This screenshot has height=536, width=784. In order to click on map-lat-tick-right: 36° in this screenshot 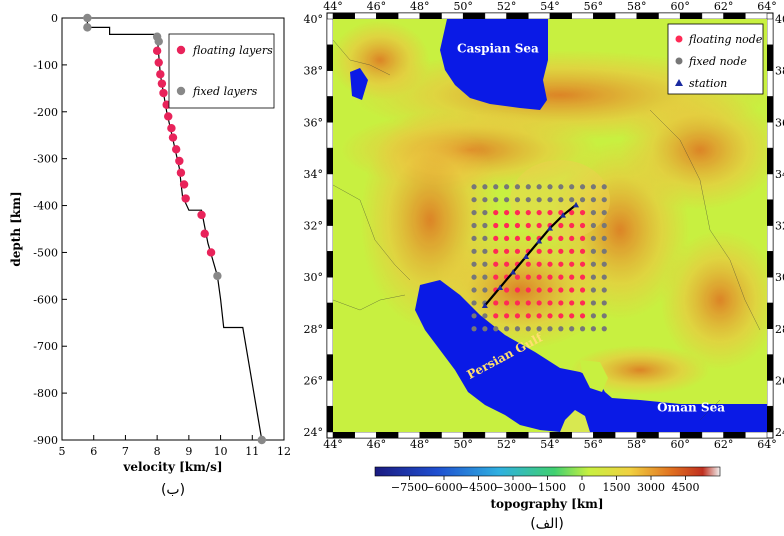, I will do `click(779, 122)`.